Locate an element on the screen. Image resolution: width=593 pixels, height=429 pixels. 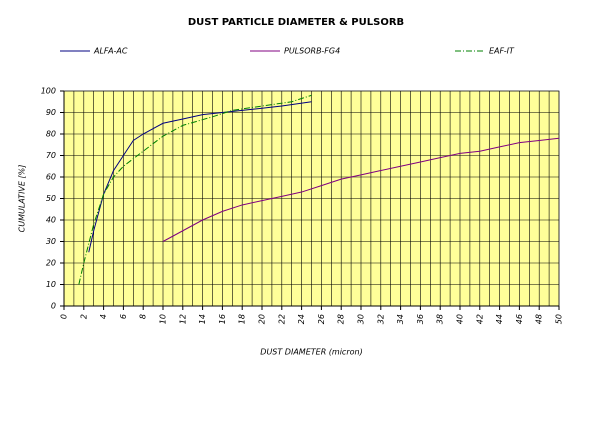
y-tick-label: 10 is located at coordinates (51, 284).